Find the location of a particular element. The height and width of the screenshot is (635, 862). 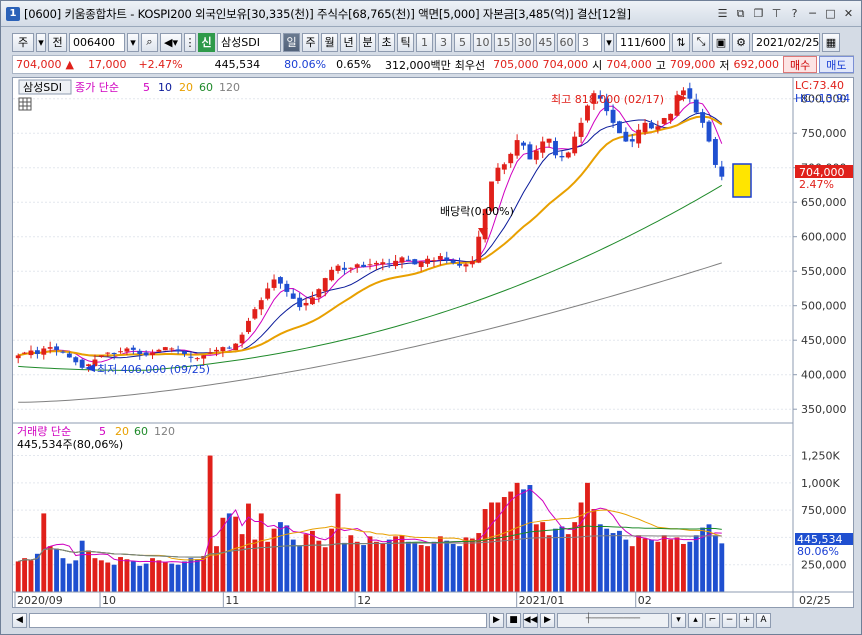

layout-icon: ⧉ is located at coordinates (740, 13).